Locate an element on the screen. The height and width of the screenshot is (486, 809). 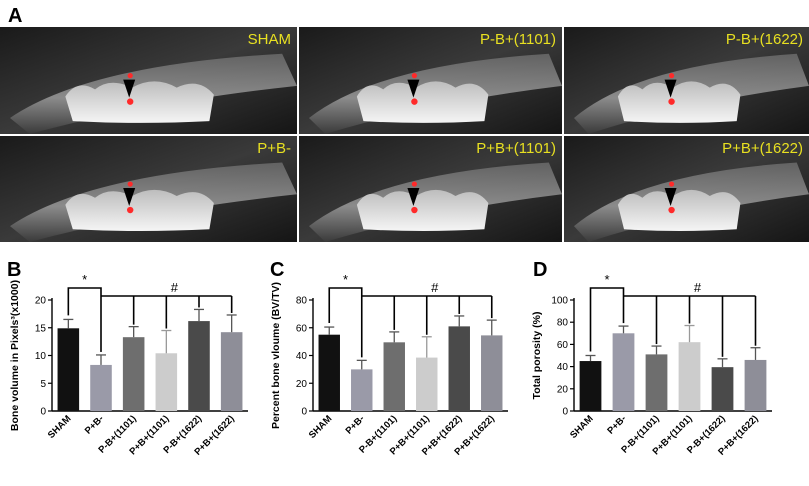
microct-group-label: P-B+(1622) is located at coordinates (764, 39).